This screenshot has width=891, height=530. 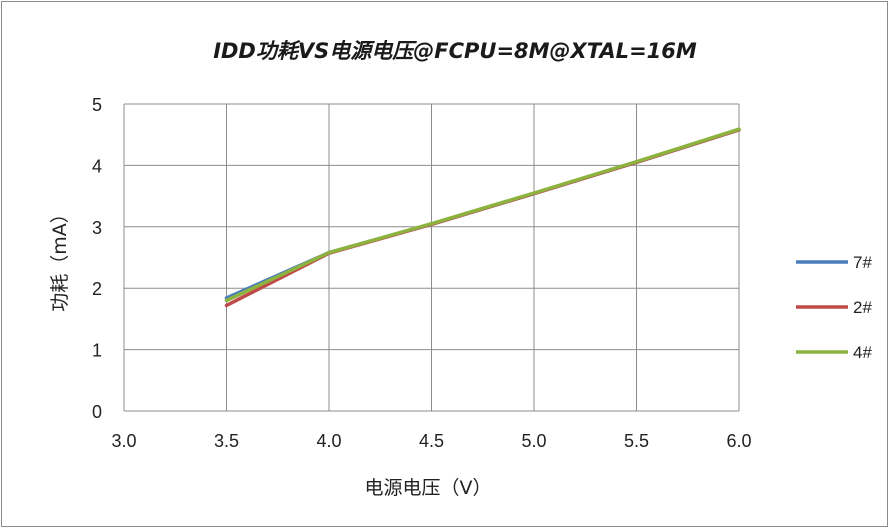 What do you see at coordinates (97, 351) in the screenshot?
I see `y-tick-label: 1` at bounding box center [97, 351].